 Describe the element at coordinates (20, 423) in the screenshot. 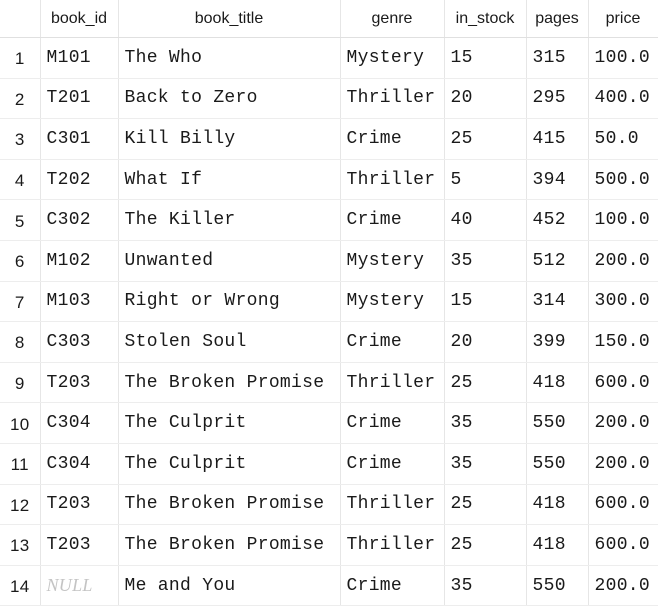

I see `row-number: 10` at that location.